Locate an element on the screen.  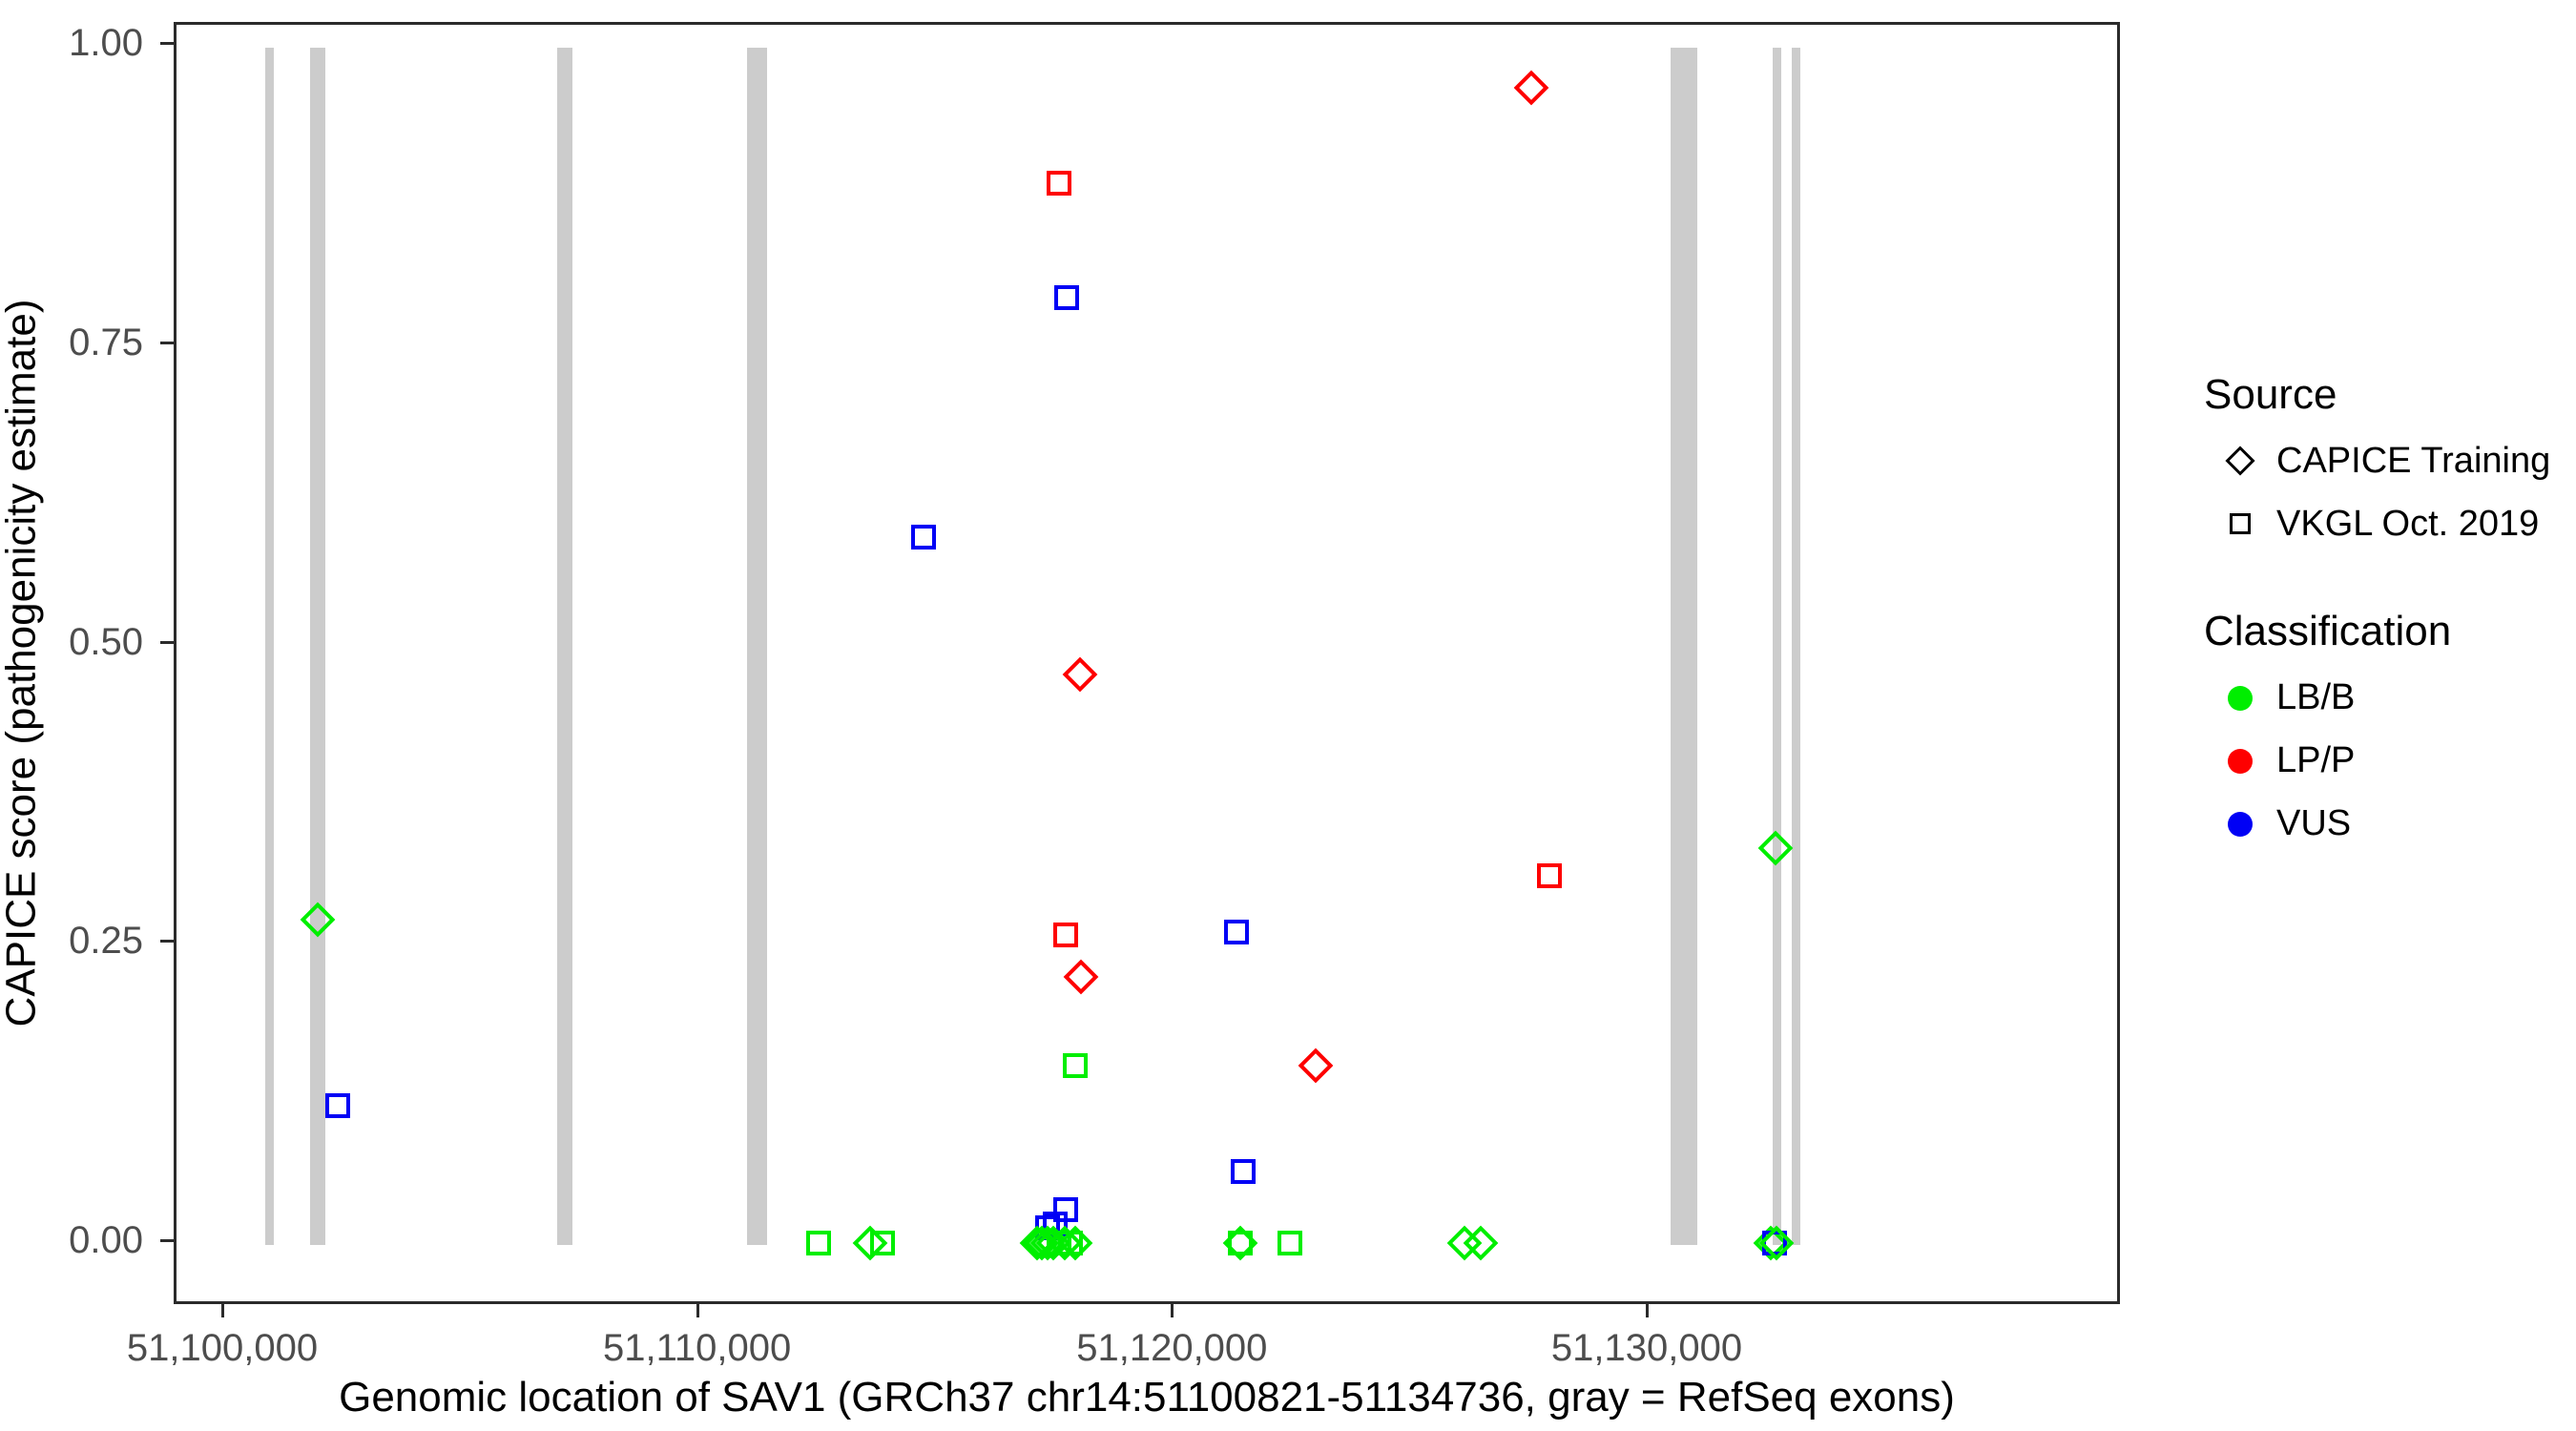
legend-item-label: LP/P is located at coordinates (2316, 760).